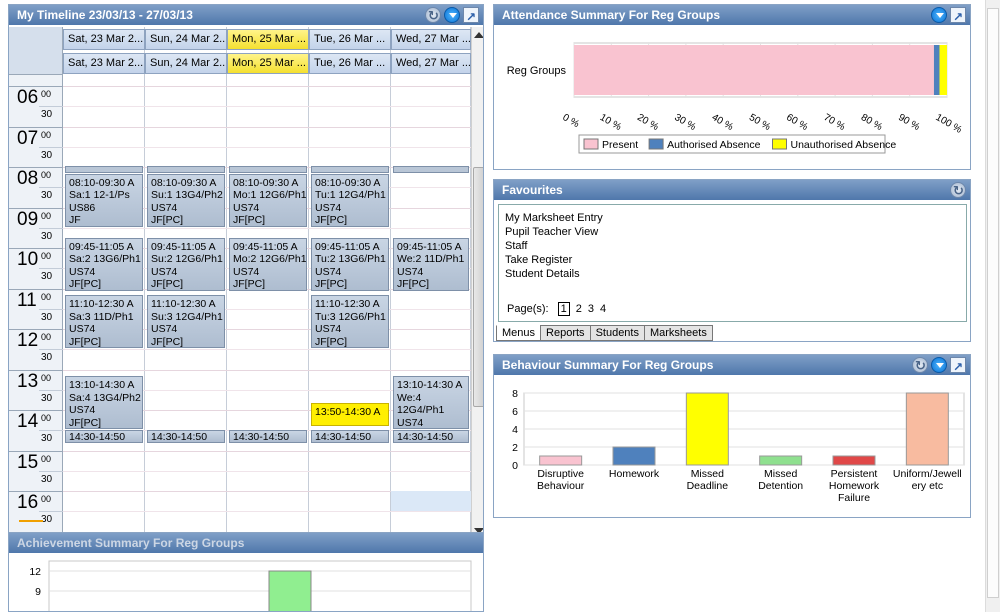 Image resolution: width=1000 pixels, height=612 pixels. I want to click on tab-students: Students, so click(617, 333).